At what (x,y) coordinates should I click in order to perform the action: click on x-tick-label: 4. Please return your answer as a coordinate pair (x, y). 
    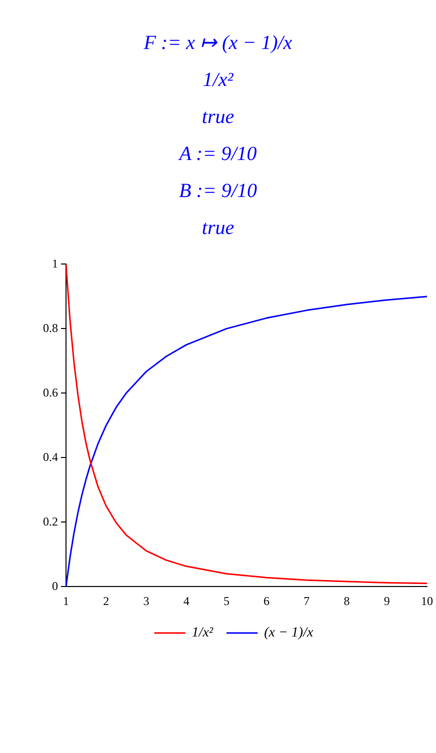
    Looking at the image, I should click on (186, 601).